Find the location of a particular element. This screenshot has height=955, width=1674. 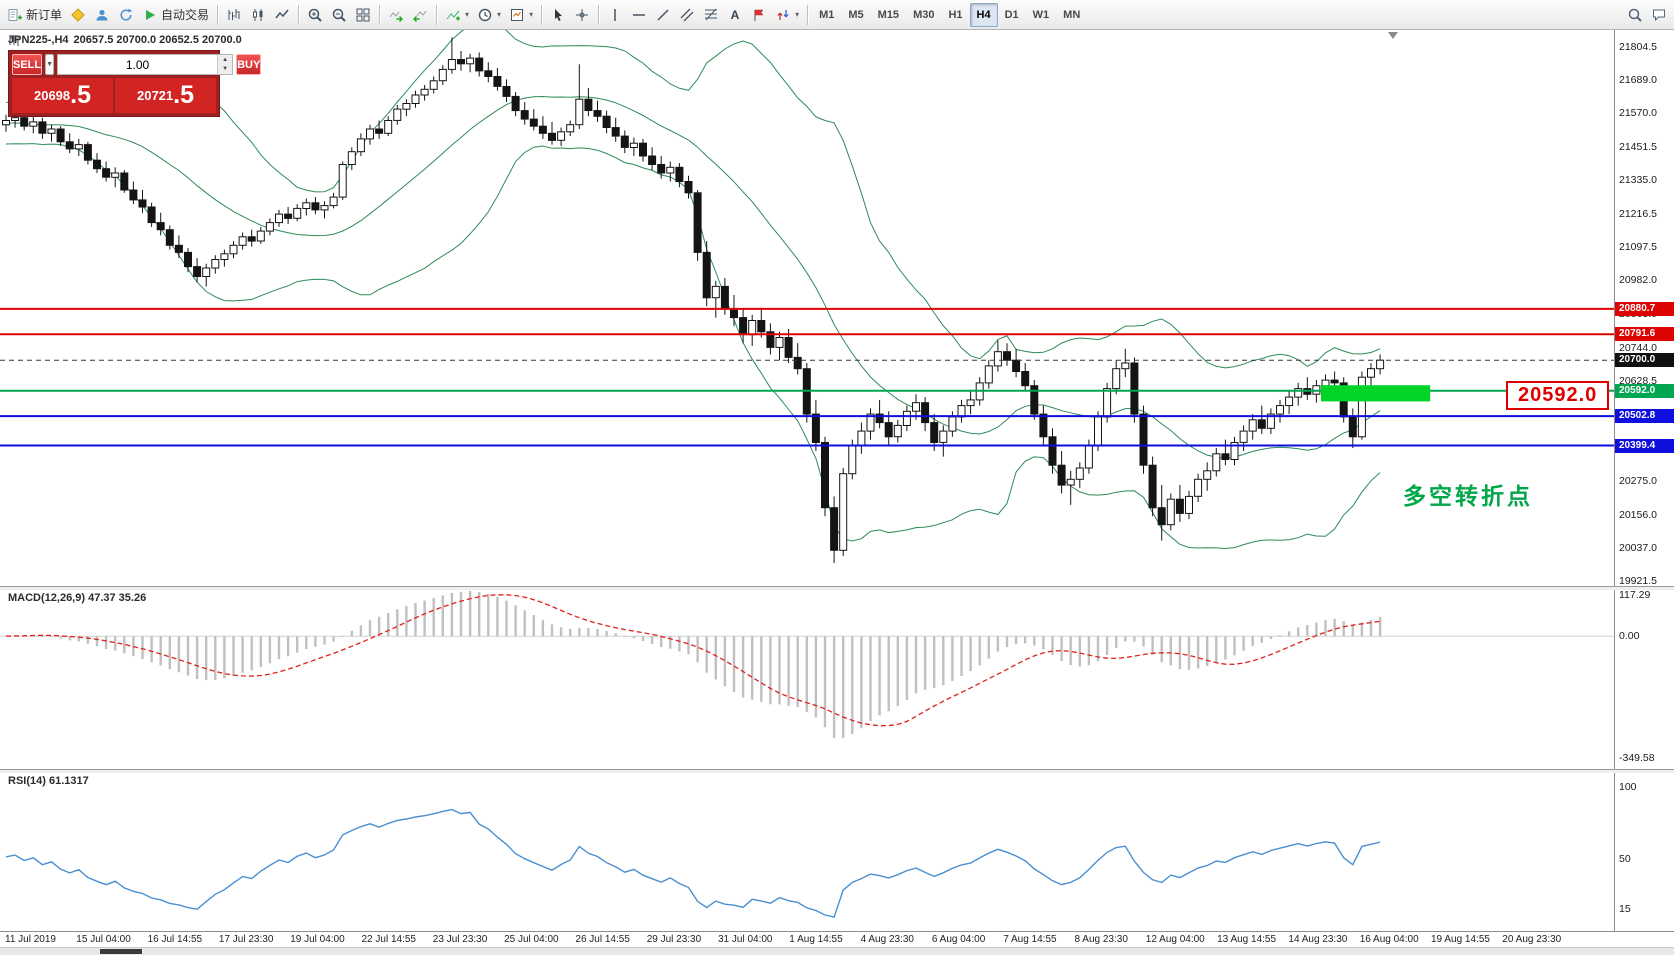

channel-icon is located at coordinates (687, 15).